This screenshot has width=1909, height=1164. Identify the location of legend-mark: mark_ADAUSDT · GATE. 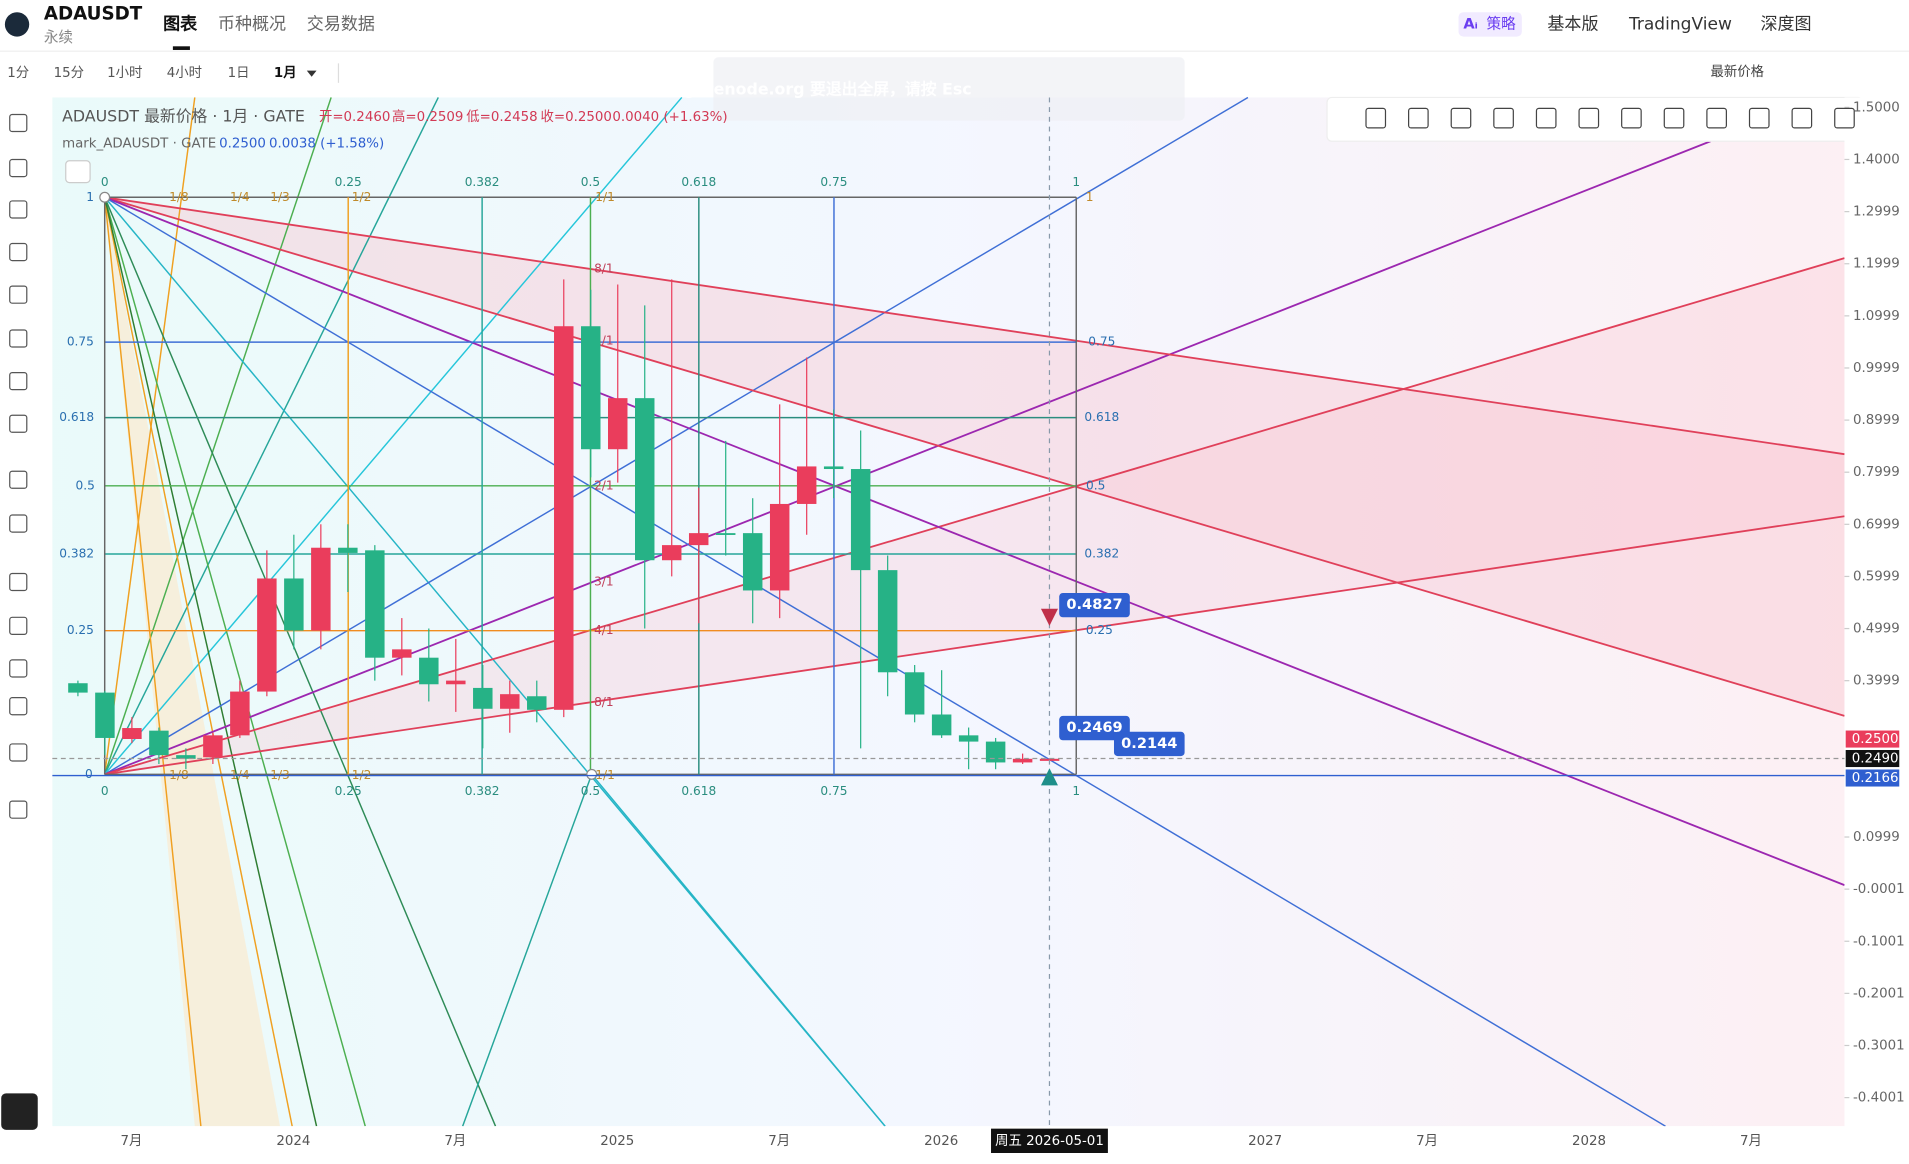
(139, 144).